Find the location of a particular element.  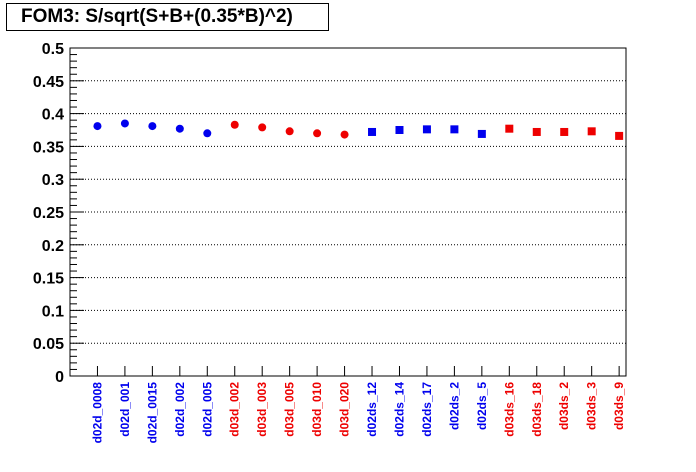

y-tick-label: 0.2 is located at coordinates (53, 246).